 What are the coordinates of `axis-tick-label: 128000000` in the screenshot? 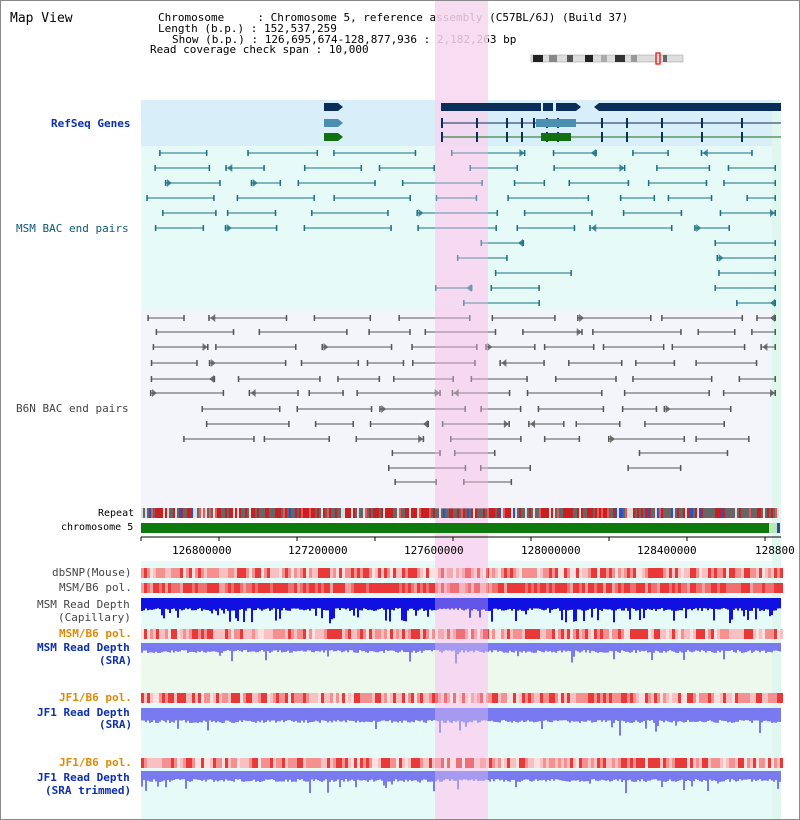 It's located at (551, 550).